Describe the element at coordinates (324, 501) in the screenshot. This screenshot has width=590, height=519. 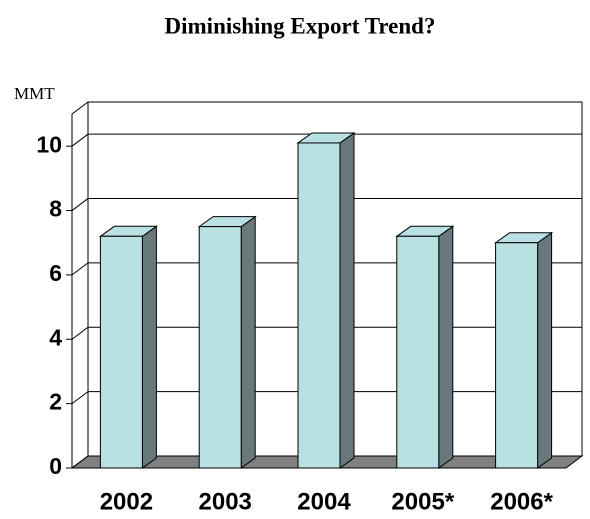
I see `x-tick-label: 2004` at that location.